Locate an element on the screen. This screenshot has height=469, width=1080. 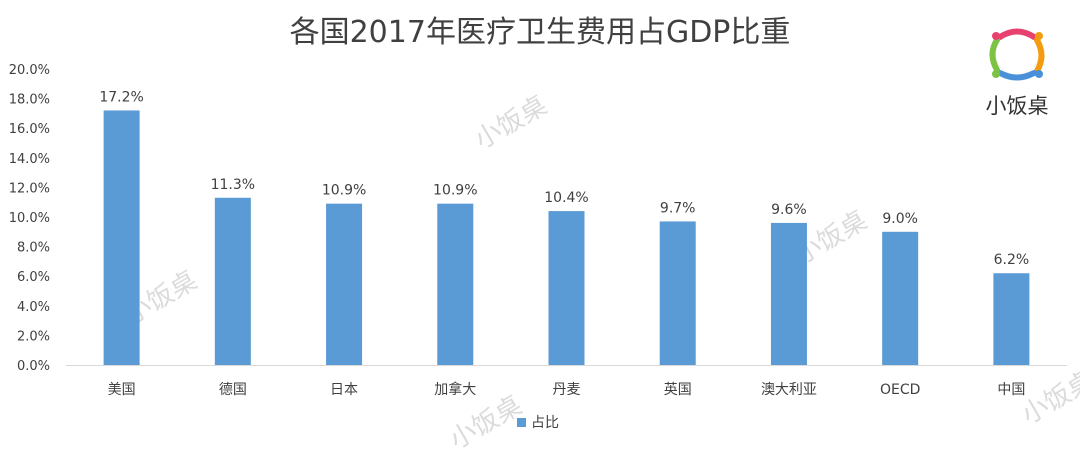
x-axis-ticks: 美国 德国 日本 加拿大 丹麦 英国 澳大利亚 OECD 中国 is located at coordinates (567, 389).